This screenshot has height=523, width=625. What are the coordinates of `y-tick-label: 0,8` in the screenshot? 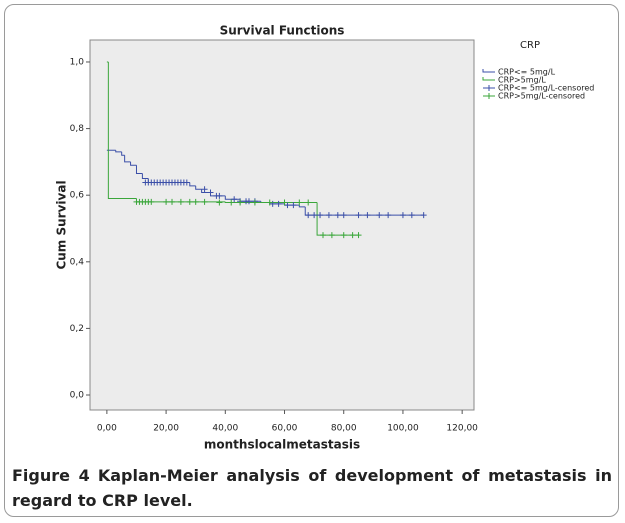 It's located at (77, 129).